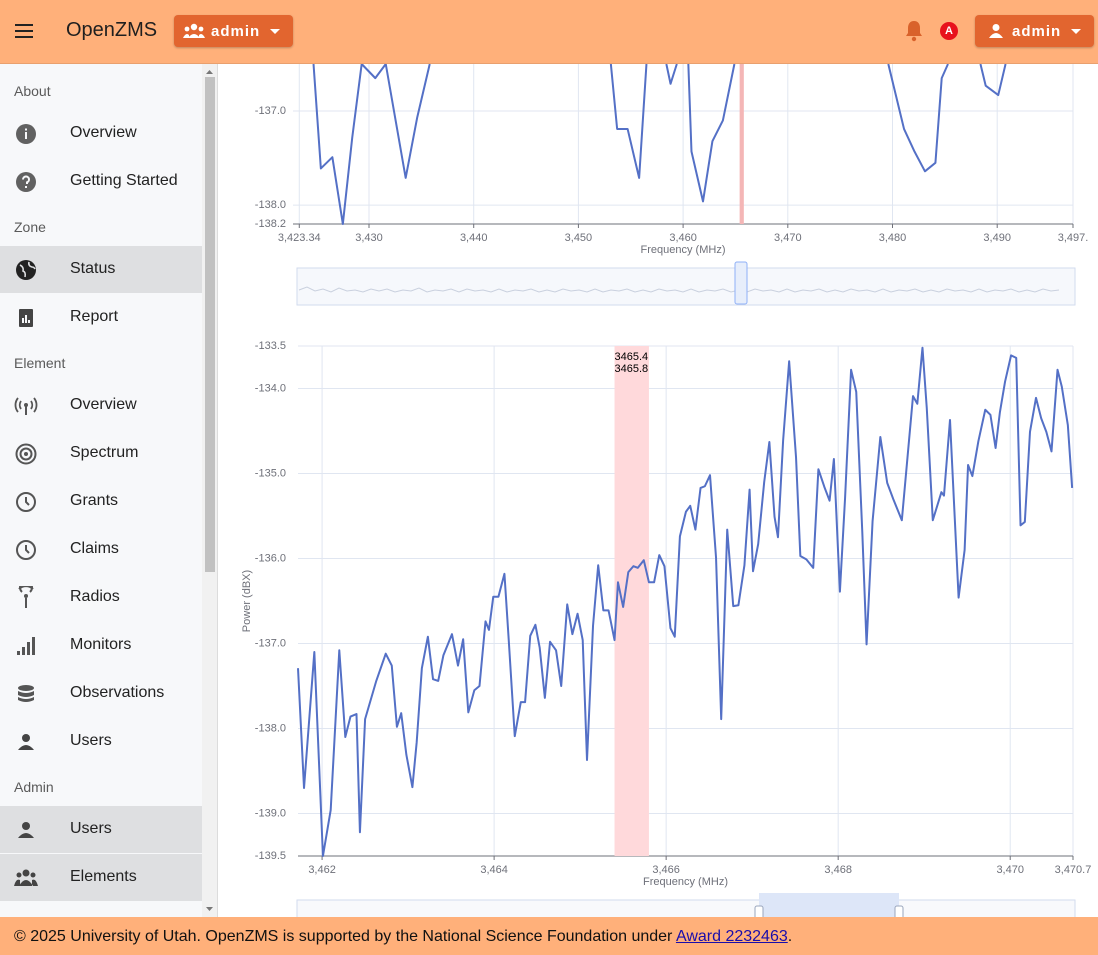 The height and width of the screenshot is (955, 1098). I want to click on y-tick-label: -134.0, so click(270, 388).